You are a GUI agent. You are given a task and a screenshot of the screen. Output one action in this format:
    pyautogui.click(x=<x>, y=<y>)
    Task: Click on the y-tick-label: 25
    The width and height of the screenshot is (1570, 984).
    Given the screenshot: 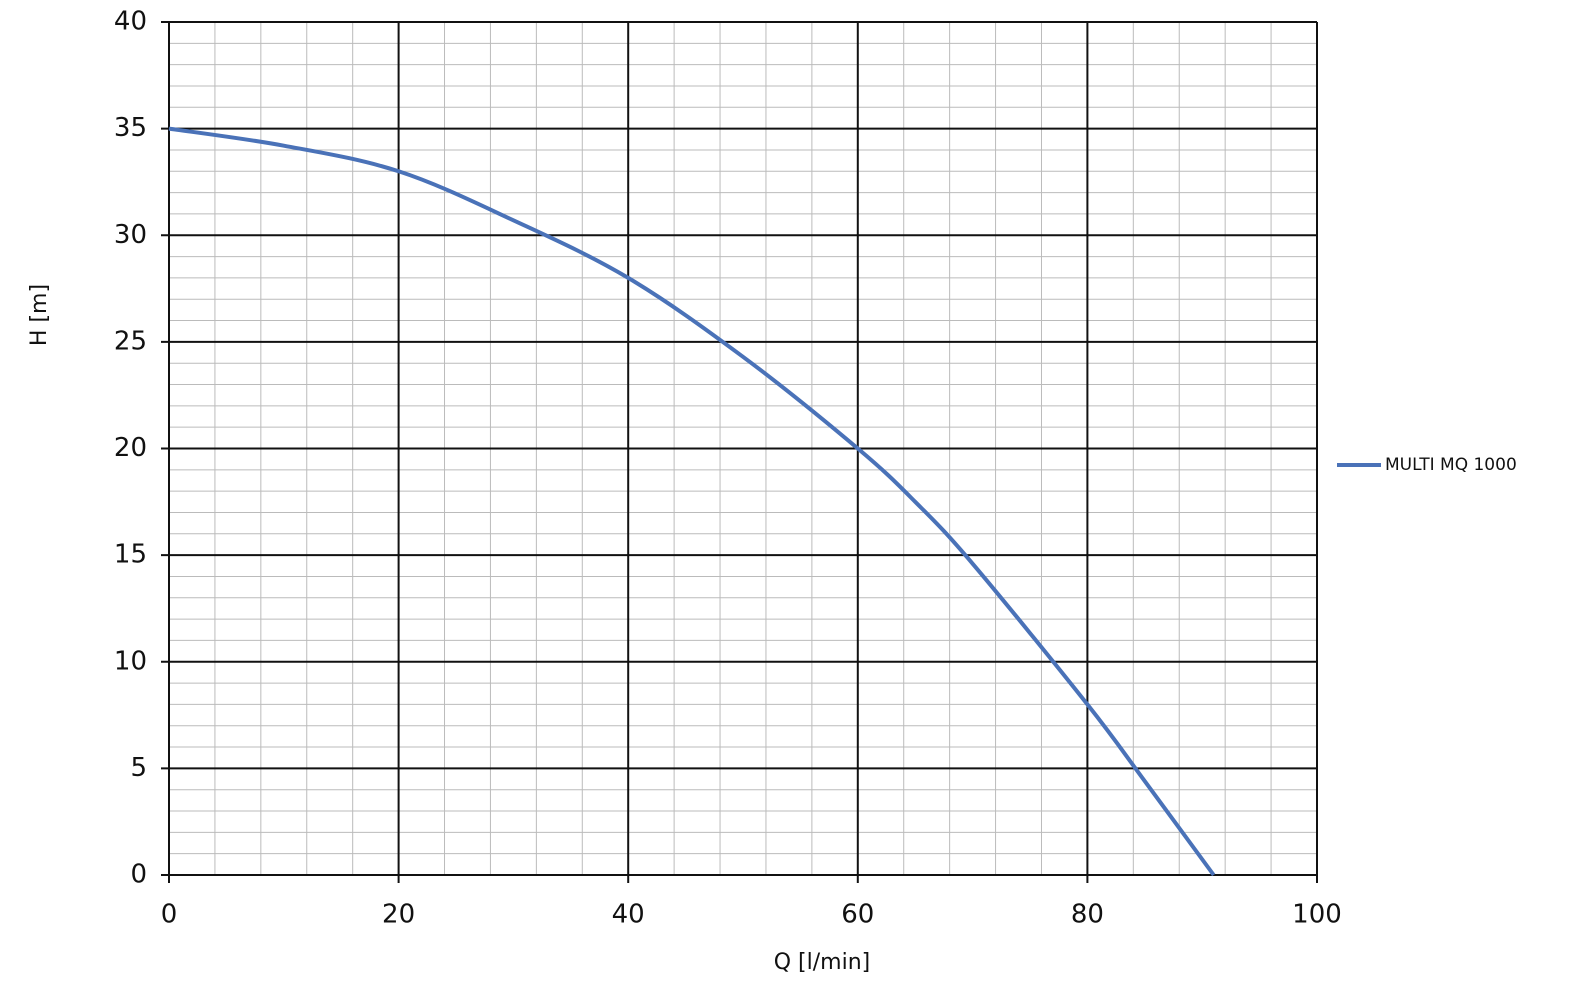 What is the action you would take?
    pyautogui.click(x=130, y=341)
    